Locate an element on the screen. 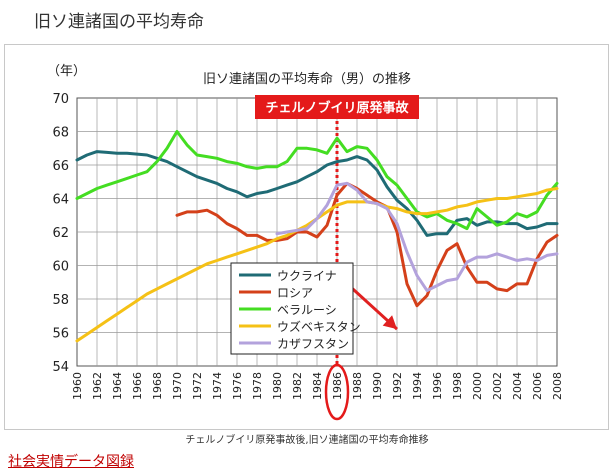 The image size is (614, 472). y-axis-label: （年） is located at coordinates (66, 71).